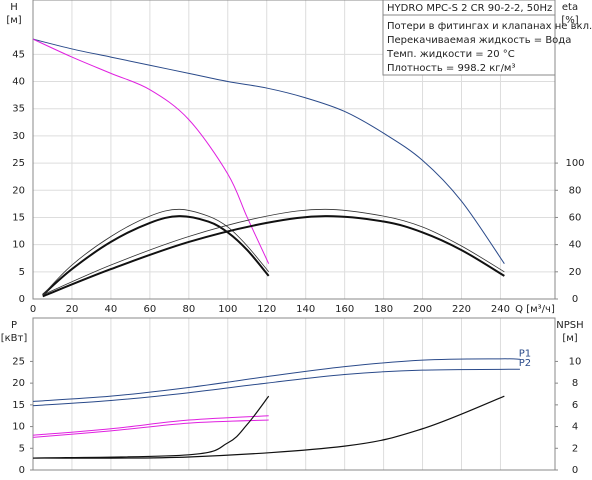 The width and height of the screenshot is (592, 480). What do you see at coordinates (575, 427) in the screenshot?
I see `y2-tick-label: 4` at bounding box center [575, 427].